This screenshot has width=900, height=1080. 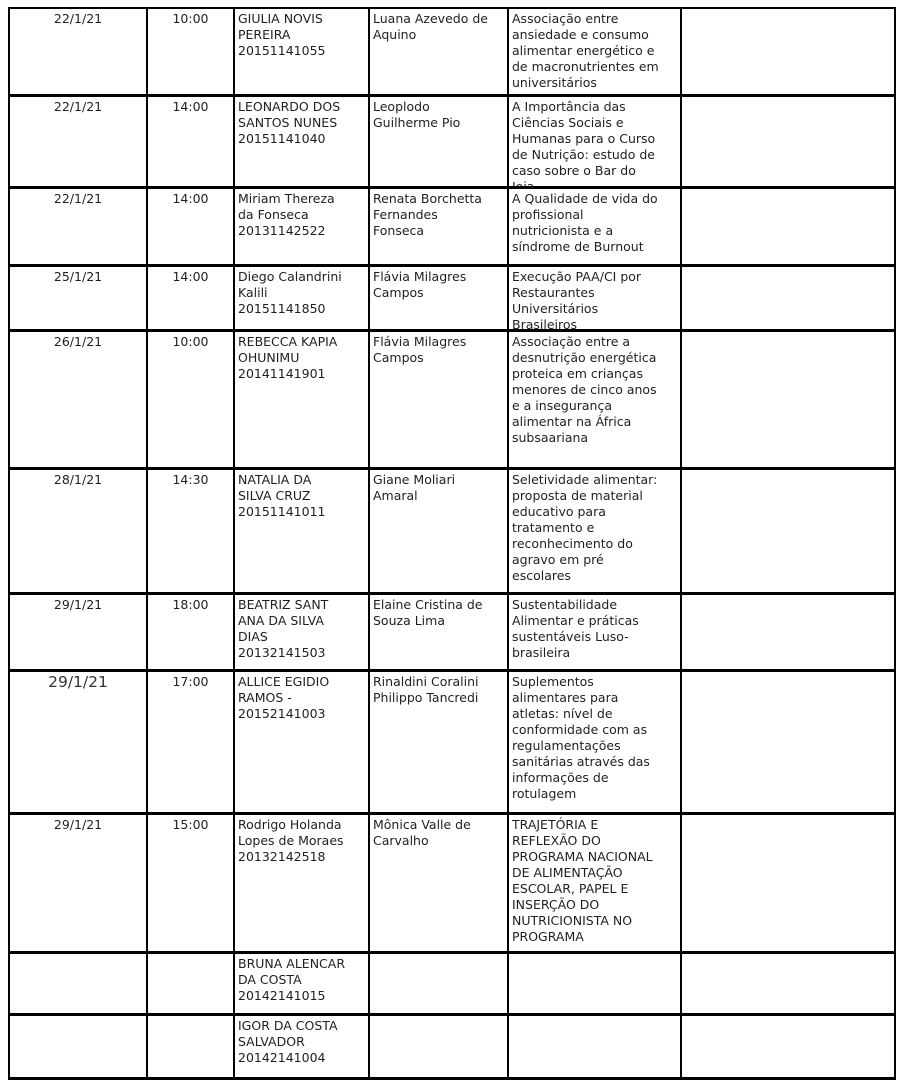 I want to click on cell-student: GIULIA NOVIS PEREIRA 20151141055, so click(x=301, y=52).